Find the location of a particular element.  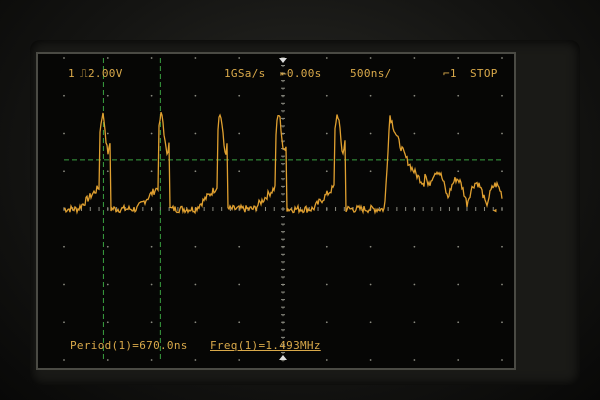

trigger-position-marker is located at coordinates (283, 60).